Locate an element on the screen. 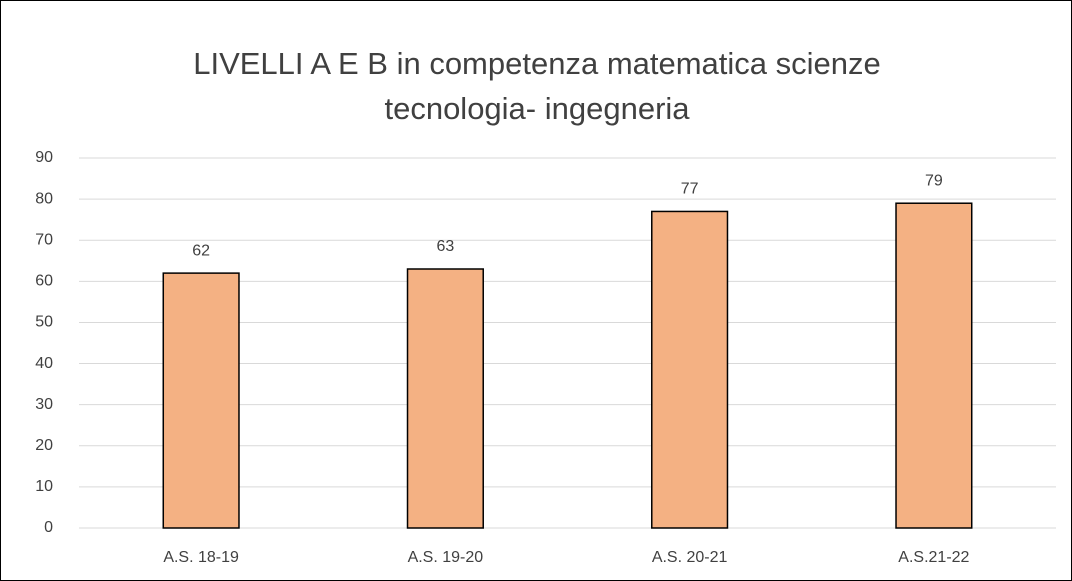  y-tick-label: 60 is located at coordinates (44, 281).